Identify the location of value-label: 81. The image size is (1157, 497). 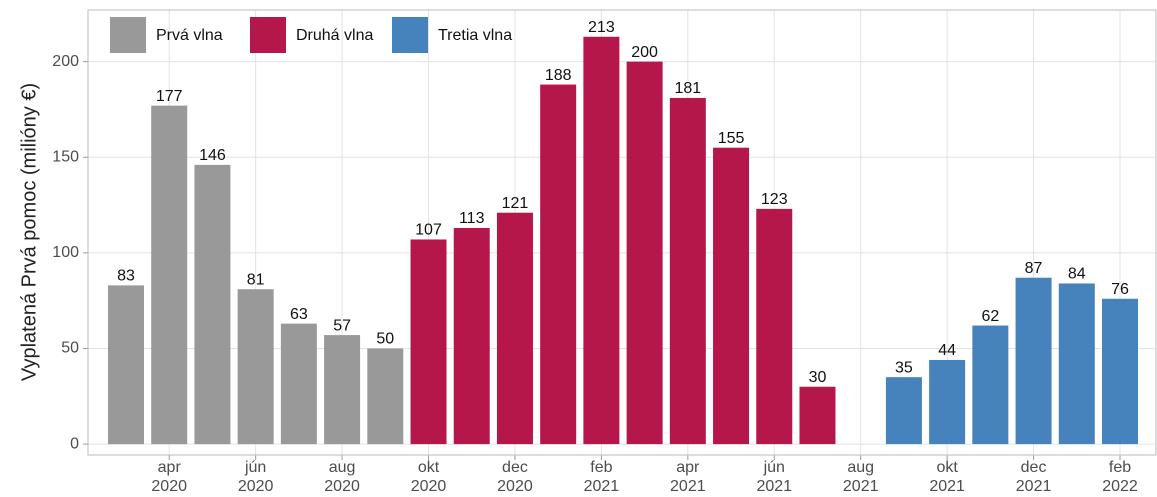
(256, 279).